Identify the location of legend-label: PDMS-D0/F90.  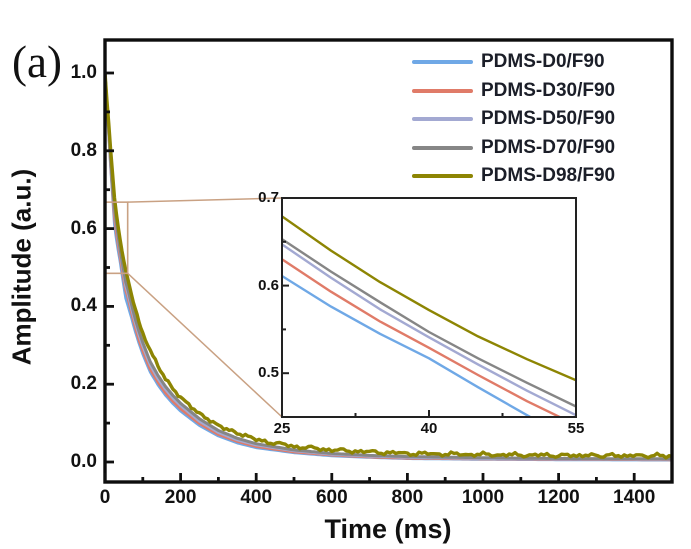
(543, 62).